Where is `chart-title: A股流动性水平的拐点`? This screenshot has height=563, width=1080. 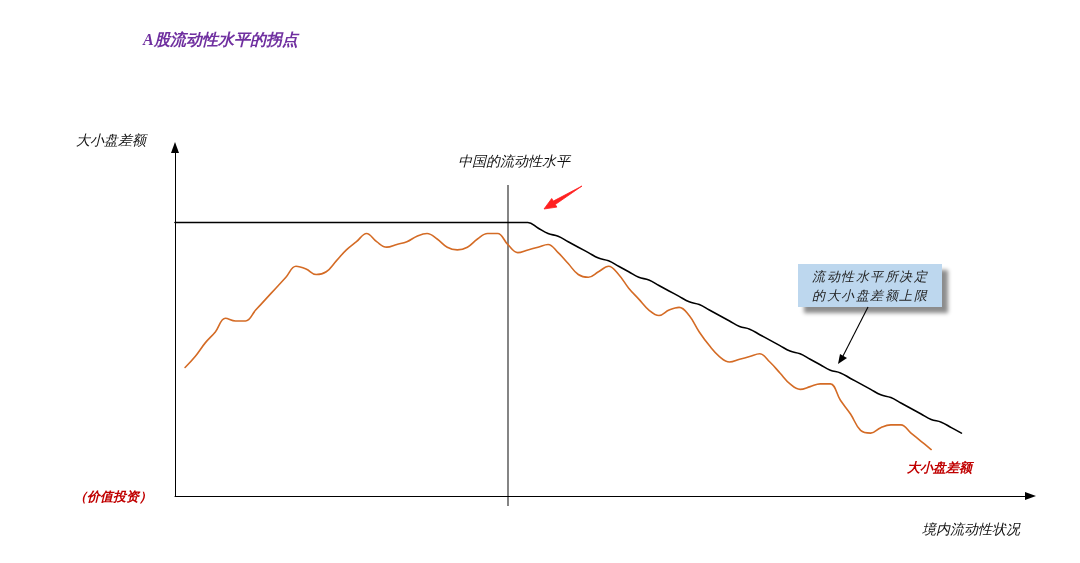
chart-title: A股流动性水平的拐点 is located at coordinates (221, 39).